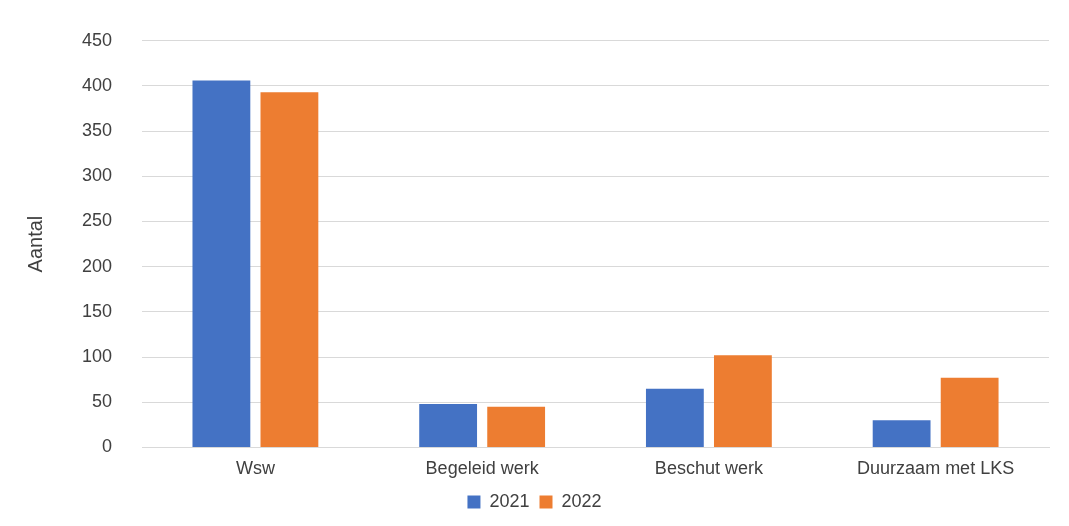 This screenshot has height=526, width=1069. I want to click on y-tick-label: 350, so click(97, 130).